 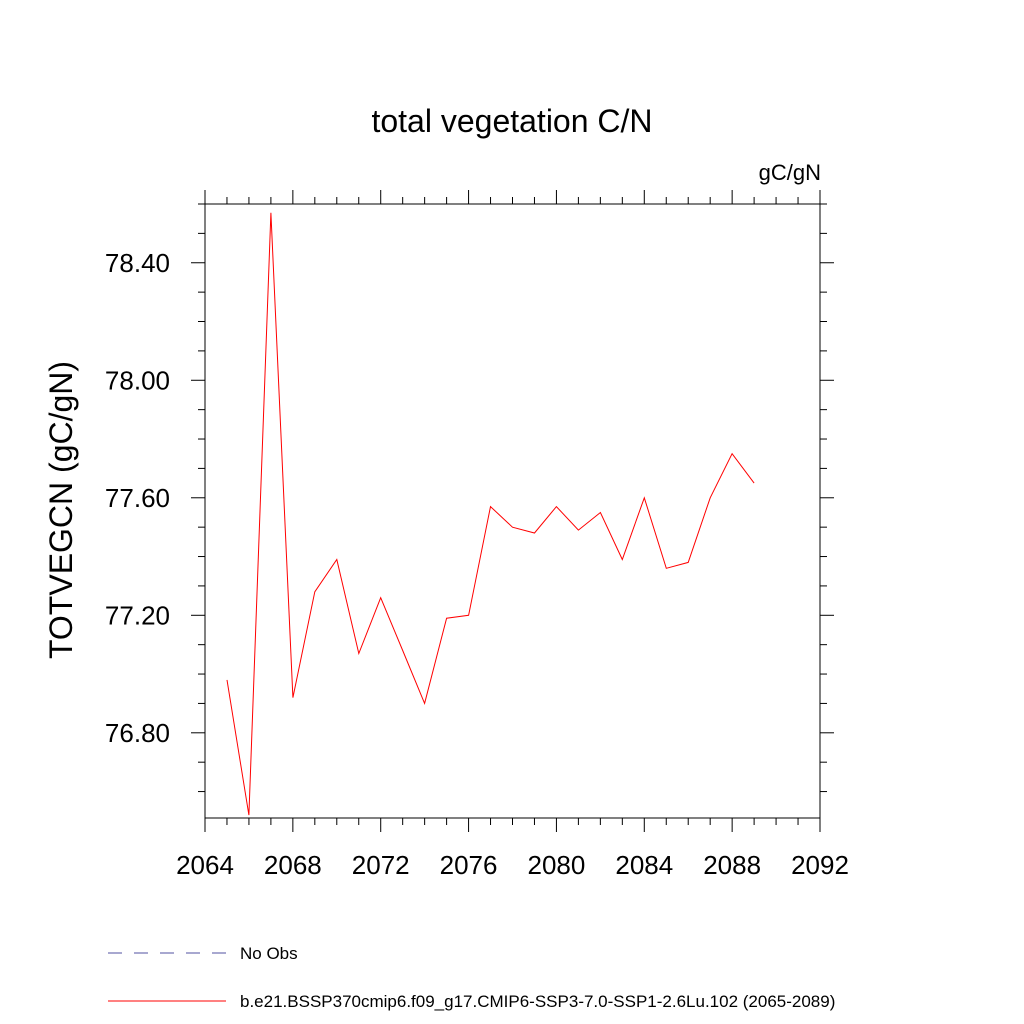 I want to click on x-tick-label: 2076, so click(x=469, y=865).